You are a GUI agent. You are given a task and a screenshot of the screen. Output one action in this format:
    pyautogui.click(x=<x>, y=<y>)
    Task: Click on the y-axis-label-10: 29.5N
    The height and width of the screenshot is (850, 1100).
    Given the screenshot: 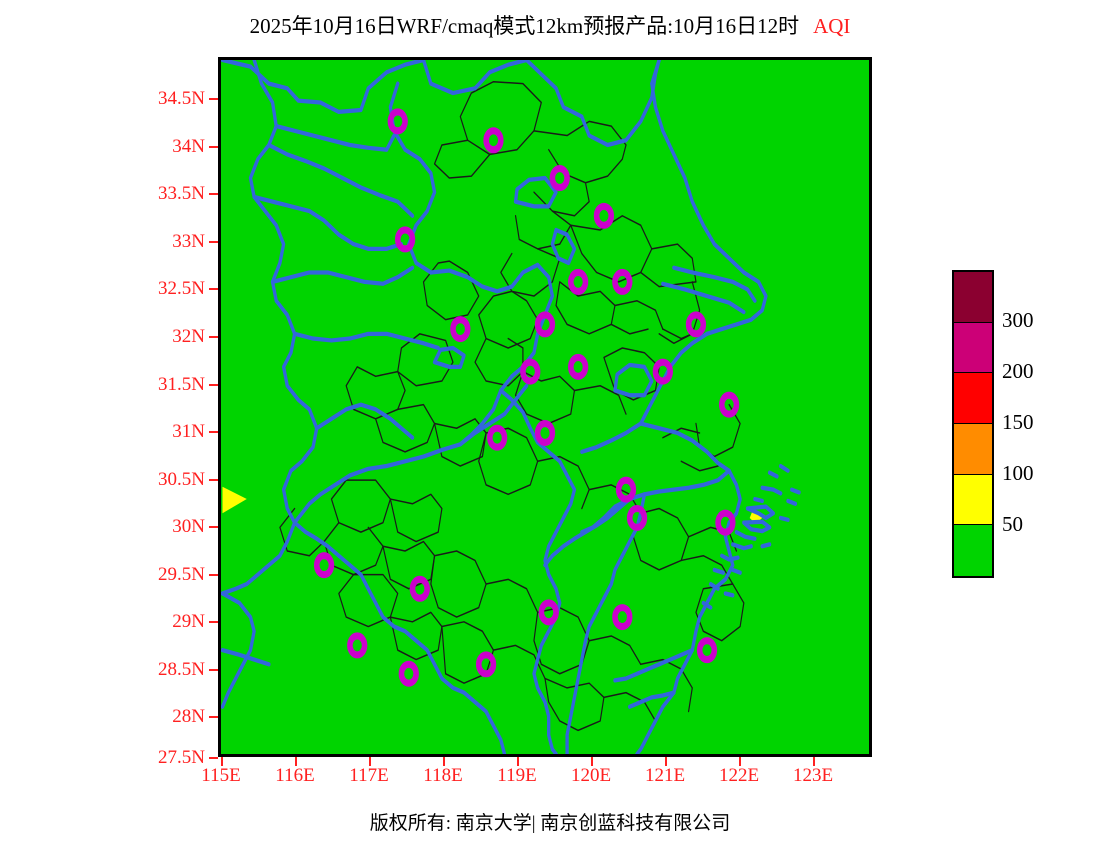 What is the action you would take?
    pyautogui.click(x=181, y=574)
    